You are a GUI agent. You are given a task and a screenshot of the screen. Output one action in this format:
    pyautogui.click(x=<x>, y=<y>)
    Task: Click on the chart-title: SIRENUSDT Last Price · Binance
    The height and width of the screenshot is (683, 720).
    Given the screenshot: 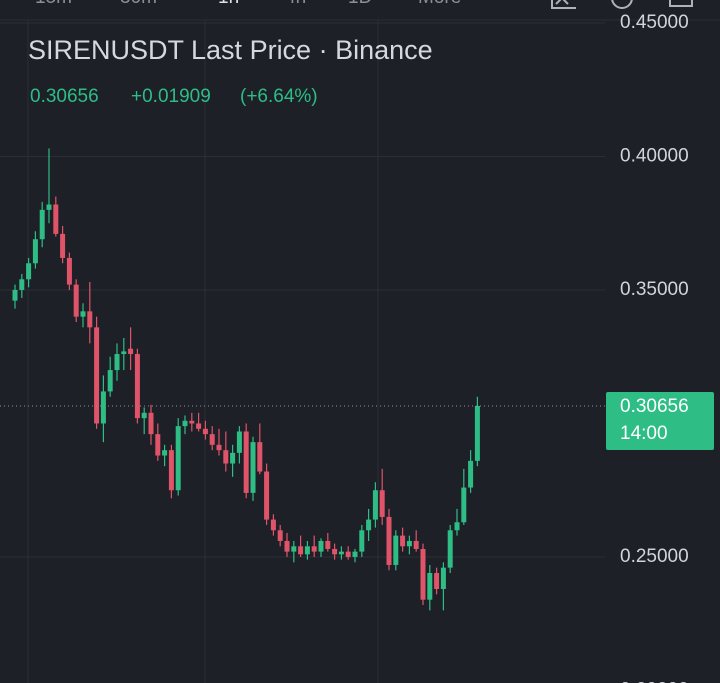 What is the action you would take?
    pyautogui.click(x=230, y=50)
    